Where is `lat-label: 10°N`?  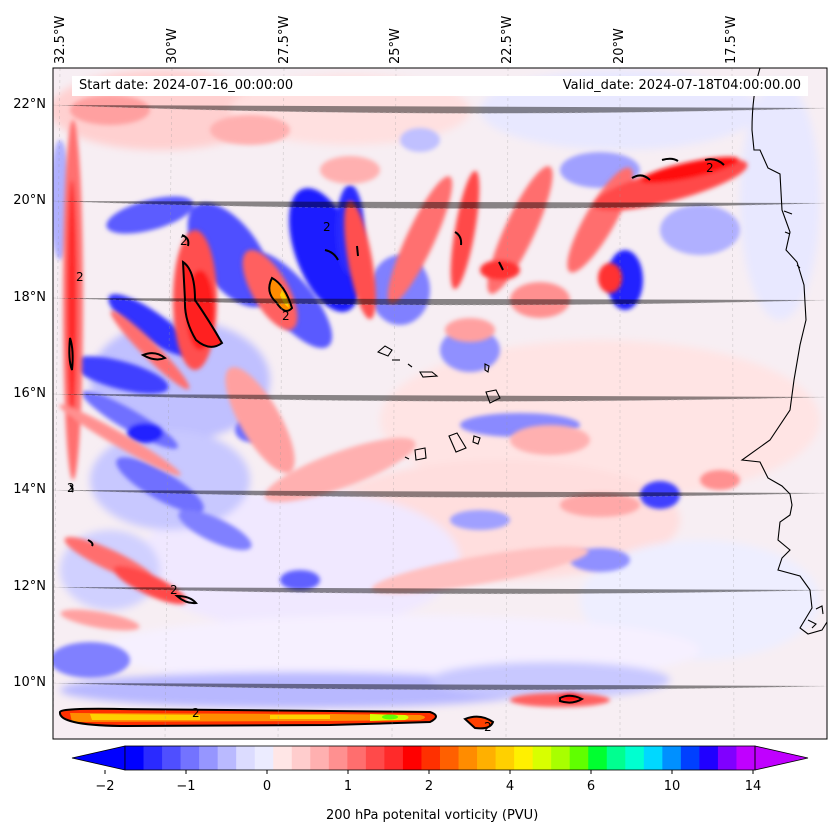
lat-label: 10°N is located at coordinates (29, 682).